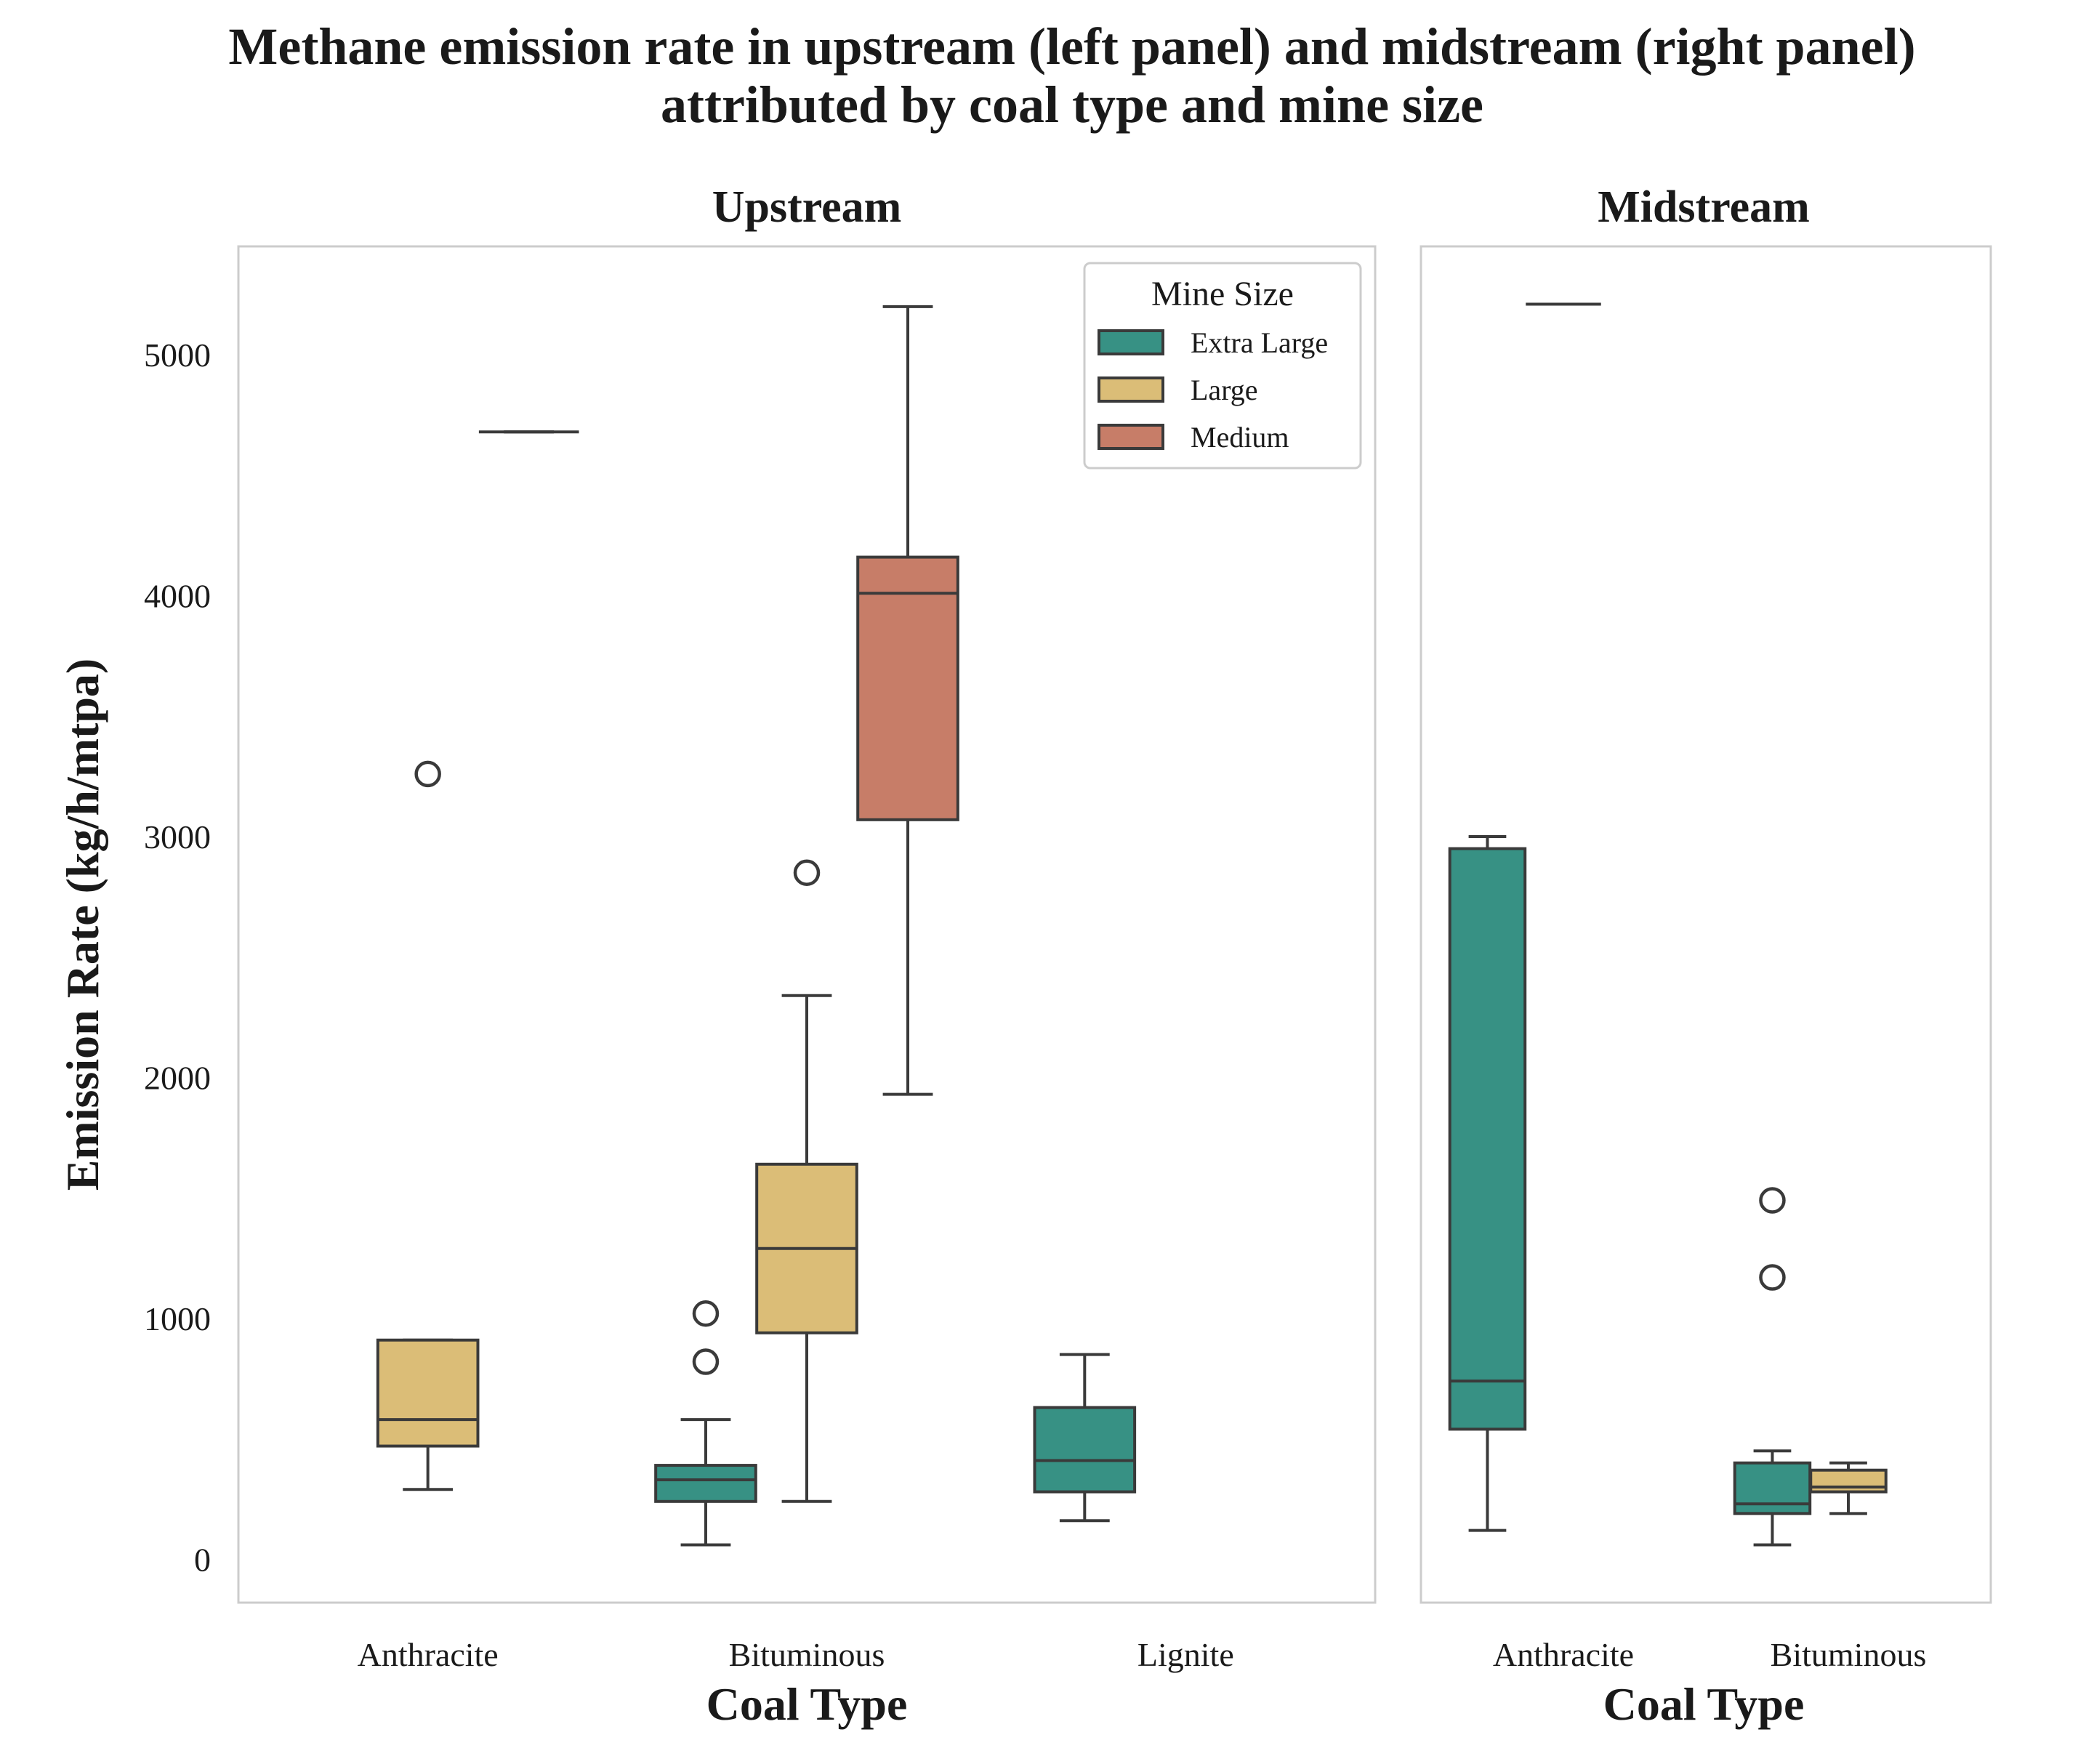 This screenshot has width=2078, height=1764. What do you see at coordinates (1185, 1655) in the screenshot?
I see `x-tick-label-upstream-lignite: Lignite` at bounding box center [1185, 1655].